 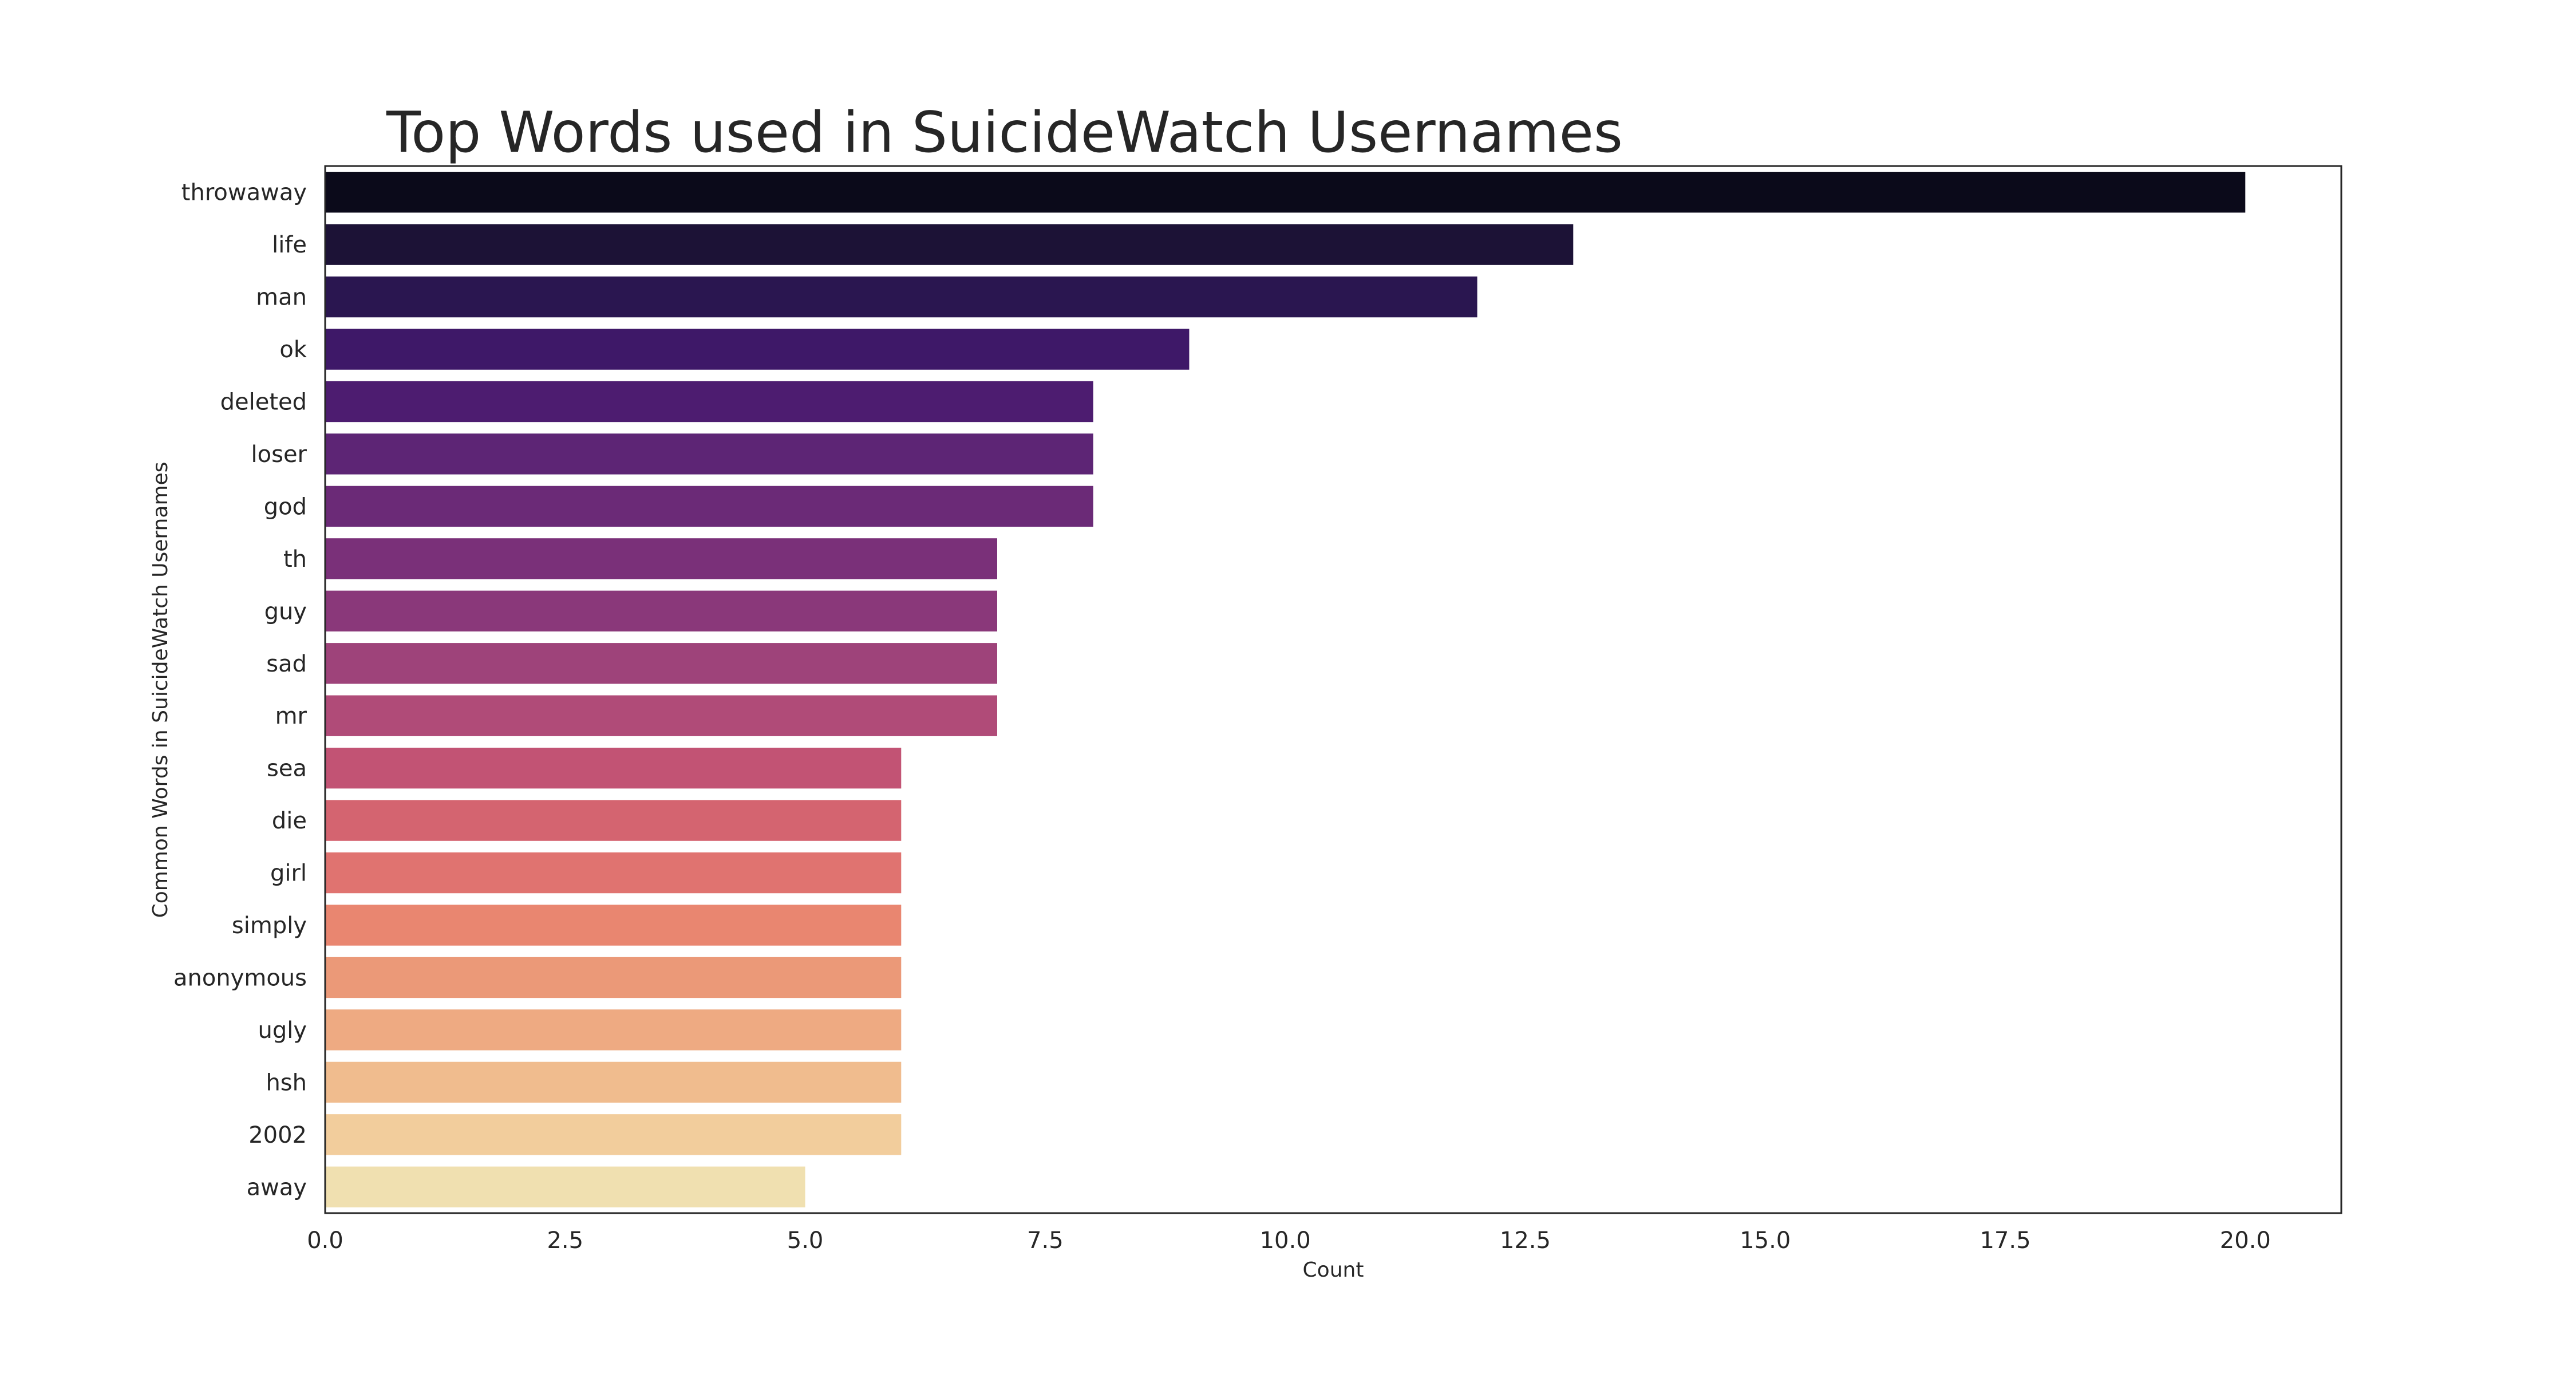 I want to click on y-tick-label: god, so click(x=285, y=506).